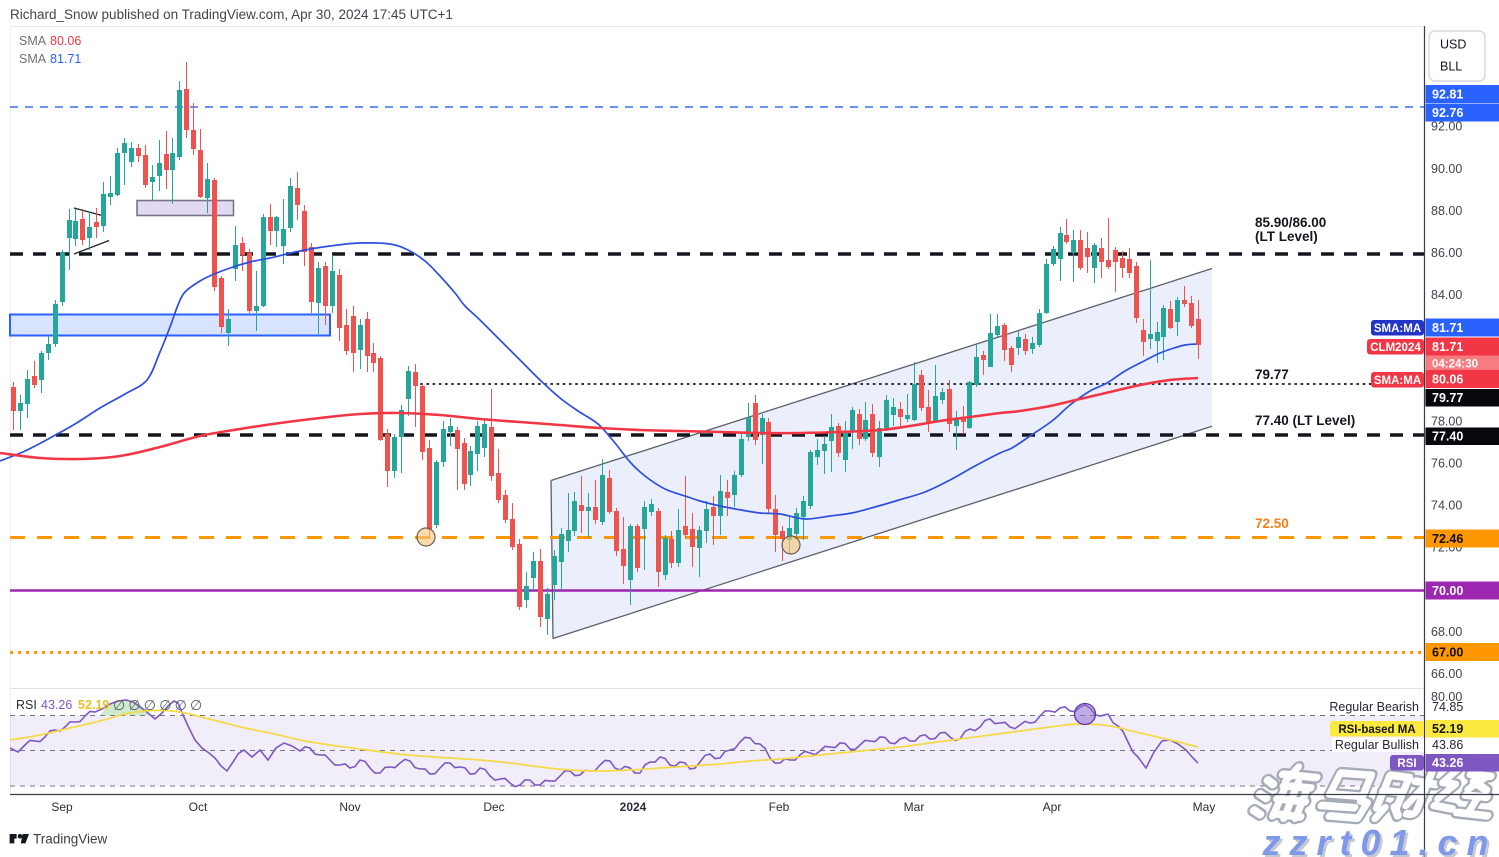  I want to click on svg-text: 84.00, so click(1446, 295).